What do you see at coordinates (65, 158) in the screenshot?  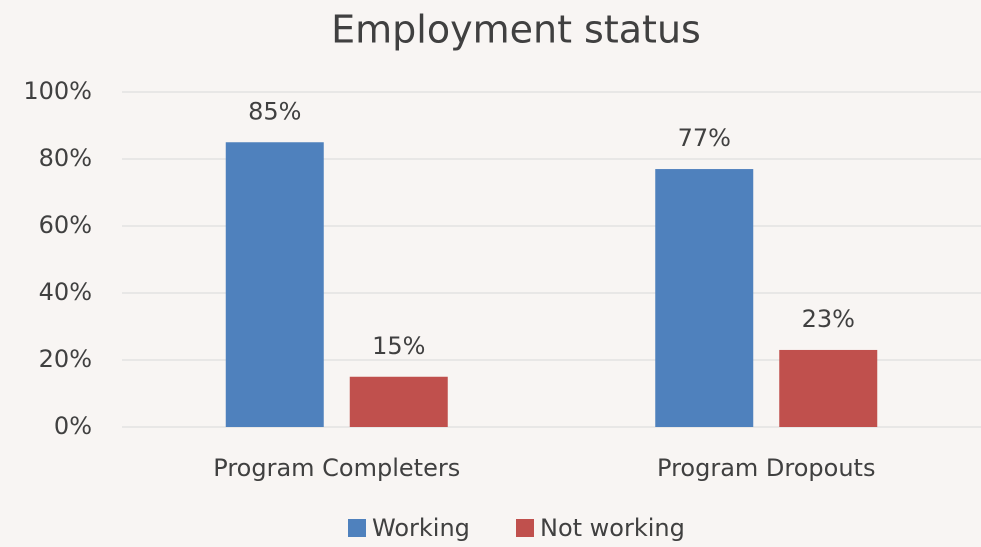 I see `y-tick-label: 80%` at bounding box center [65, 158].